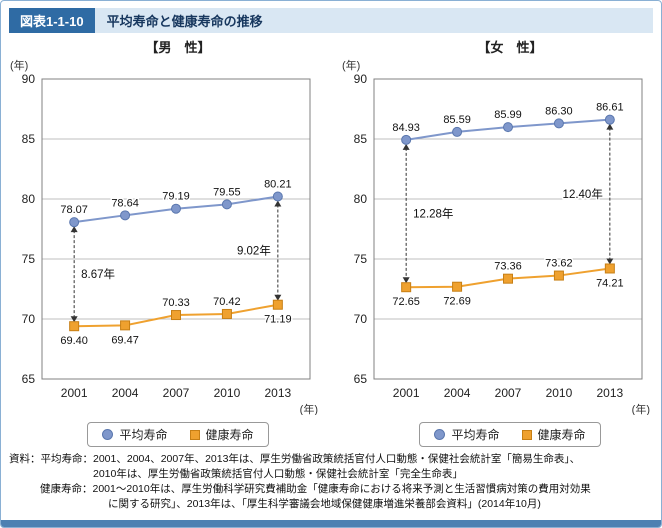 Image resolution: width=662 pixels, height=528 pixels. Describe the element at coordinates (510, 434) in the screenshot. I see `legend-female: 平均寿命 健康寿命` at that location.